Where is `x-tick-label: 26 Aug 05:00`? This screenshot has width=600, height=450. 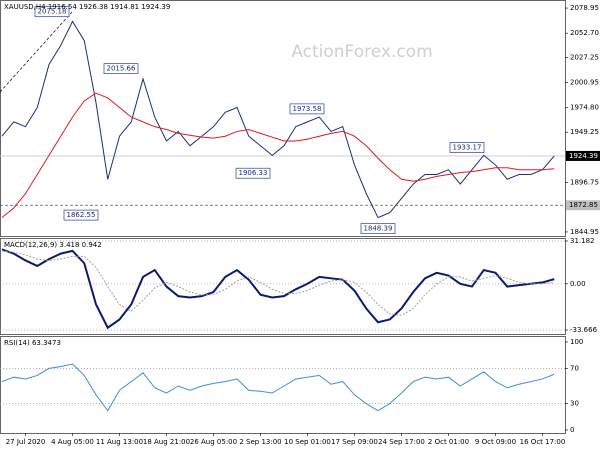
x-tick-label: 26 Aug 05:00 is located at coordinates (213, 442).